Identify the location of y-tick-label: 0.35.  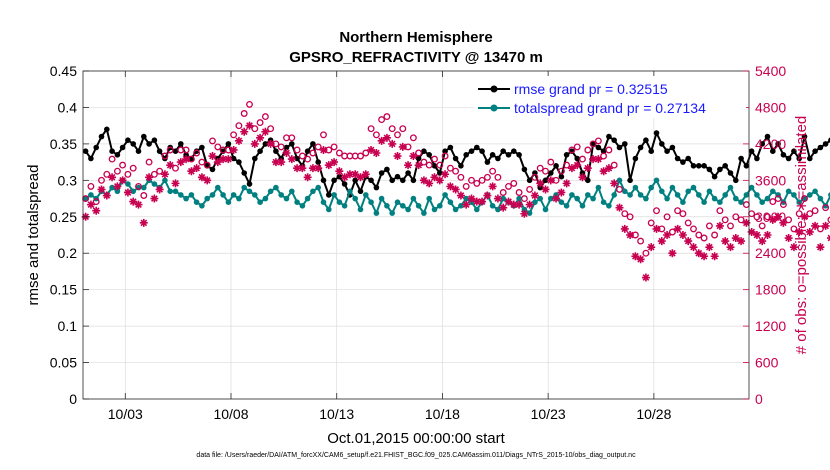
(63, 144).